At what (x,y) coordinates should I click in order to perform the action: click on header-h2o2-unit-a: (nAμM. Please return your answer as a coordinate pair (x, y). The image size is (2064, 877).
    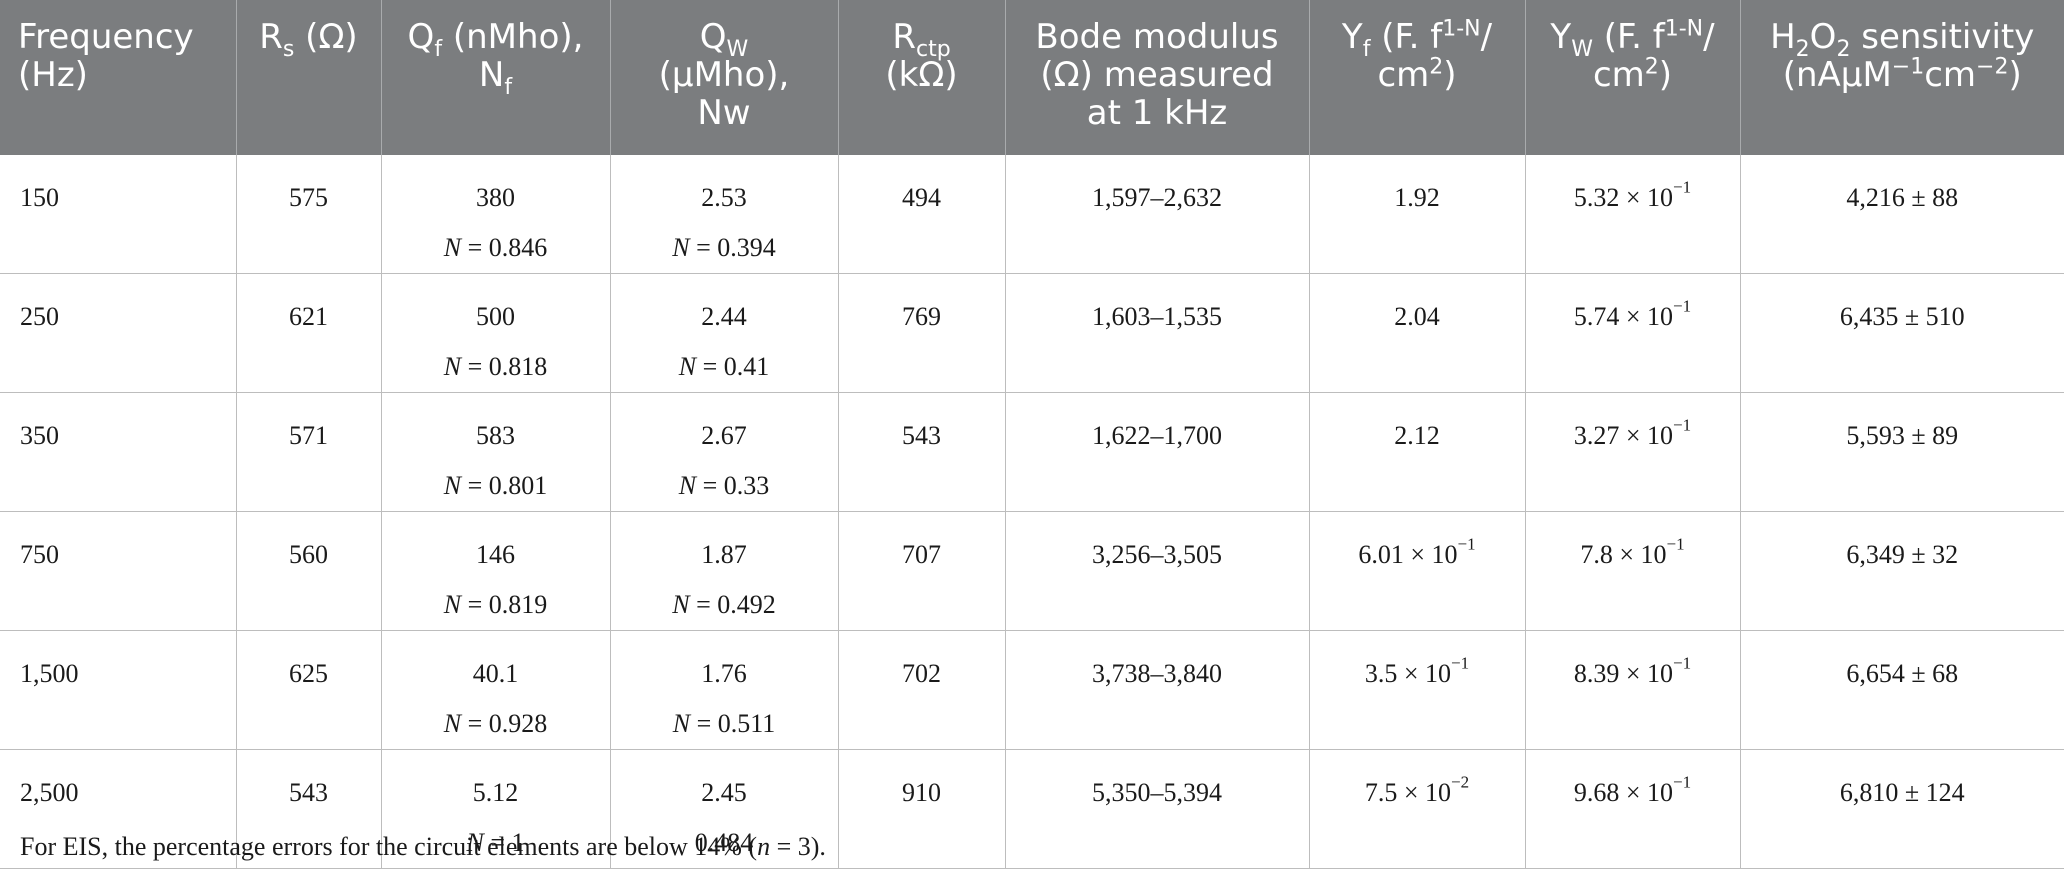
    Looking at the image, I should click on (1837, 75).